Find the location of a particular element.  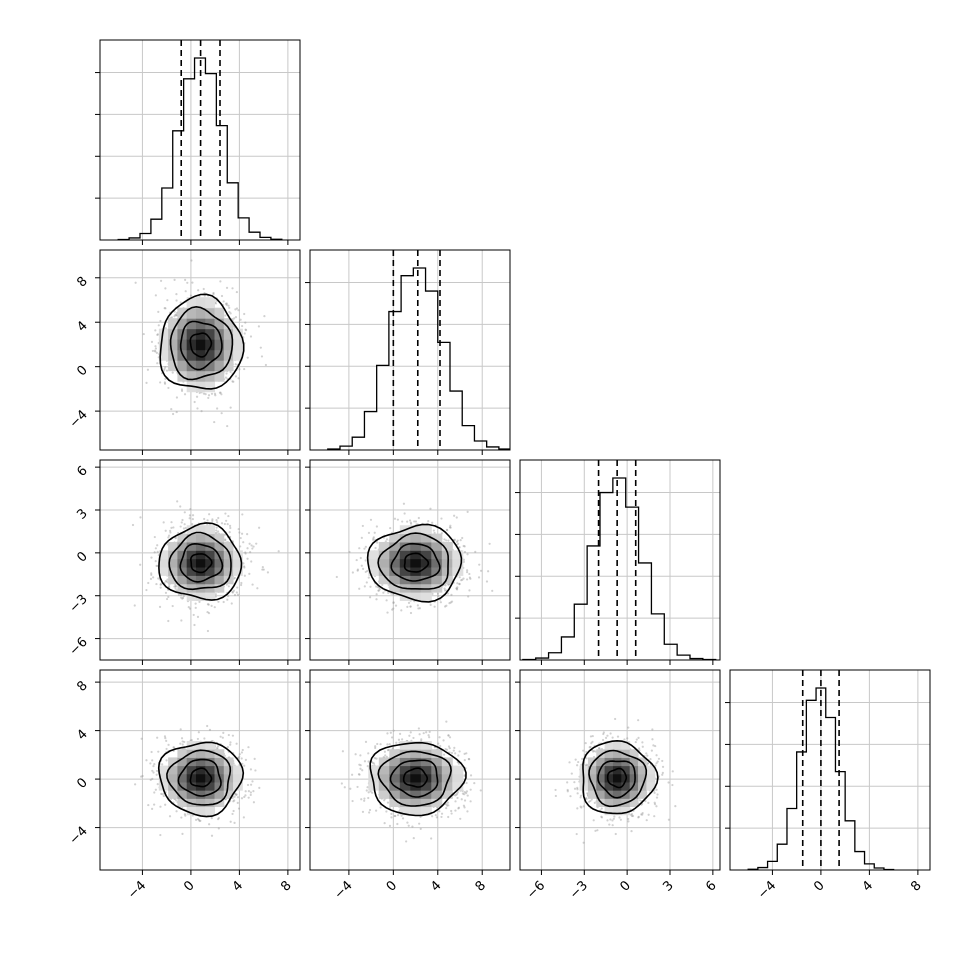

density-panel is located at coordinates (408, 772).